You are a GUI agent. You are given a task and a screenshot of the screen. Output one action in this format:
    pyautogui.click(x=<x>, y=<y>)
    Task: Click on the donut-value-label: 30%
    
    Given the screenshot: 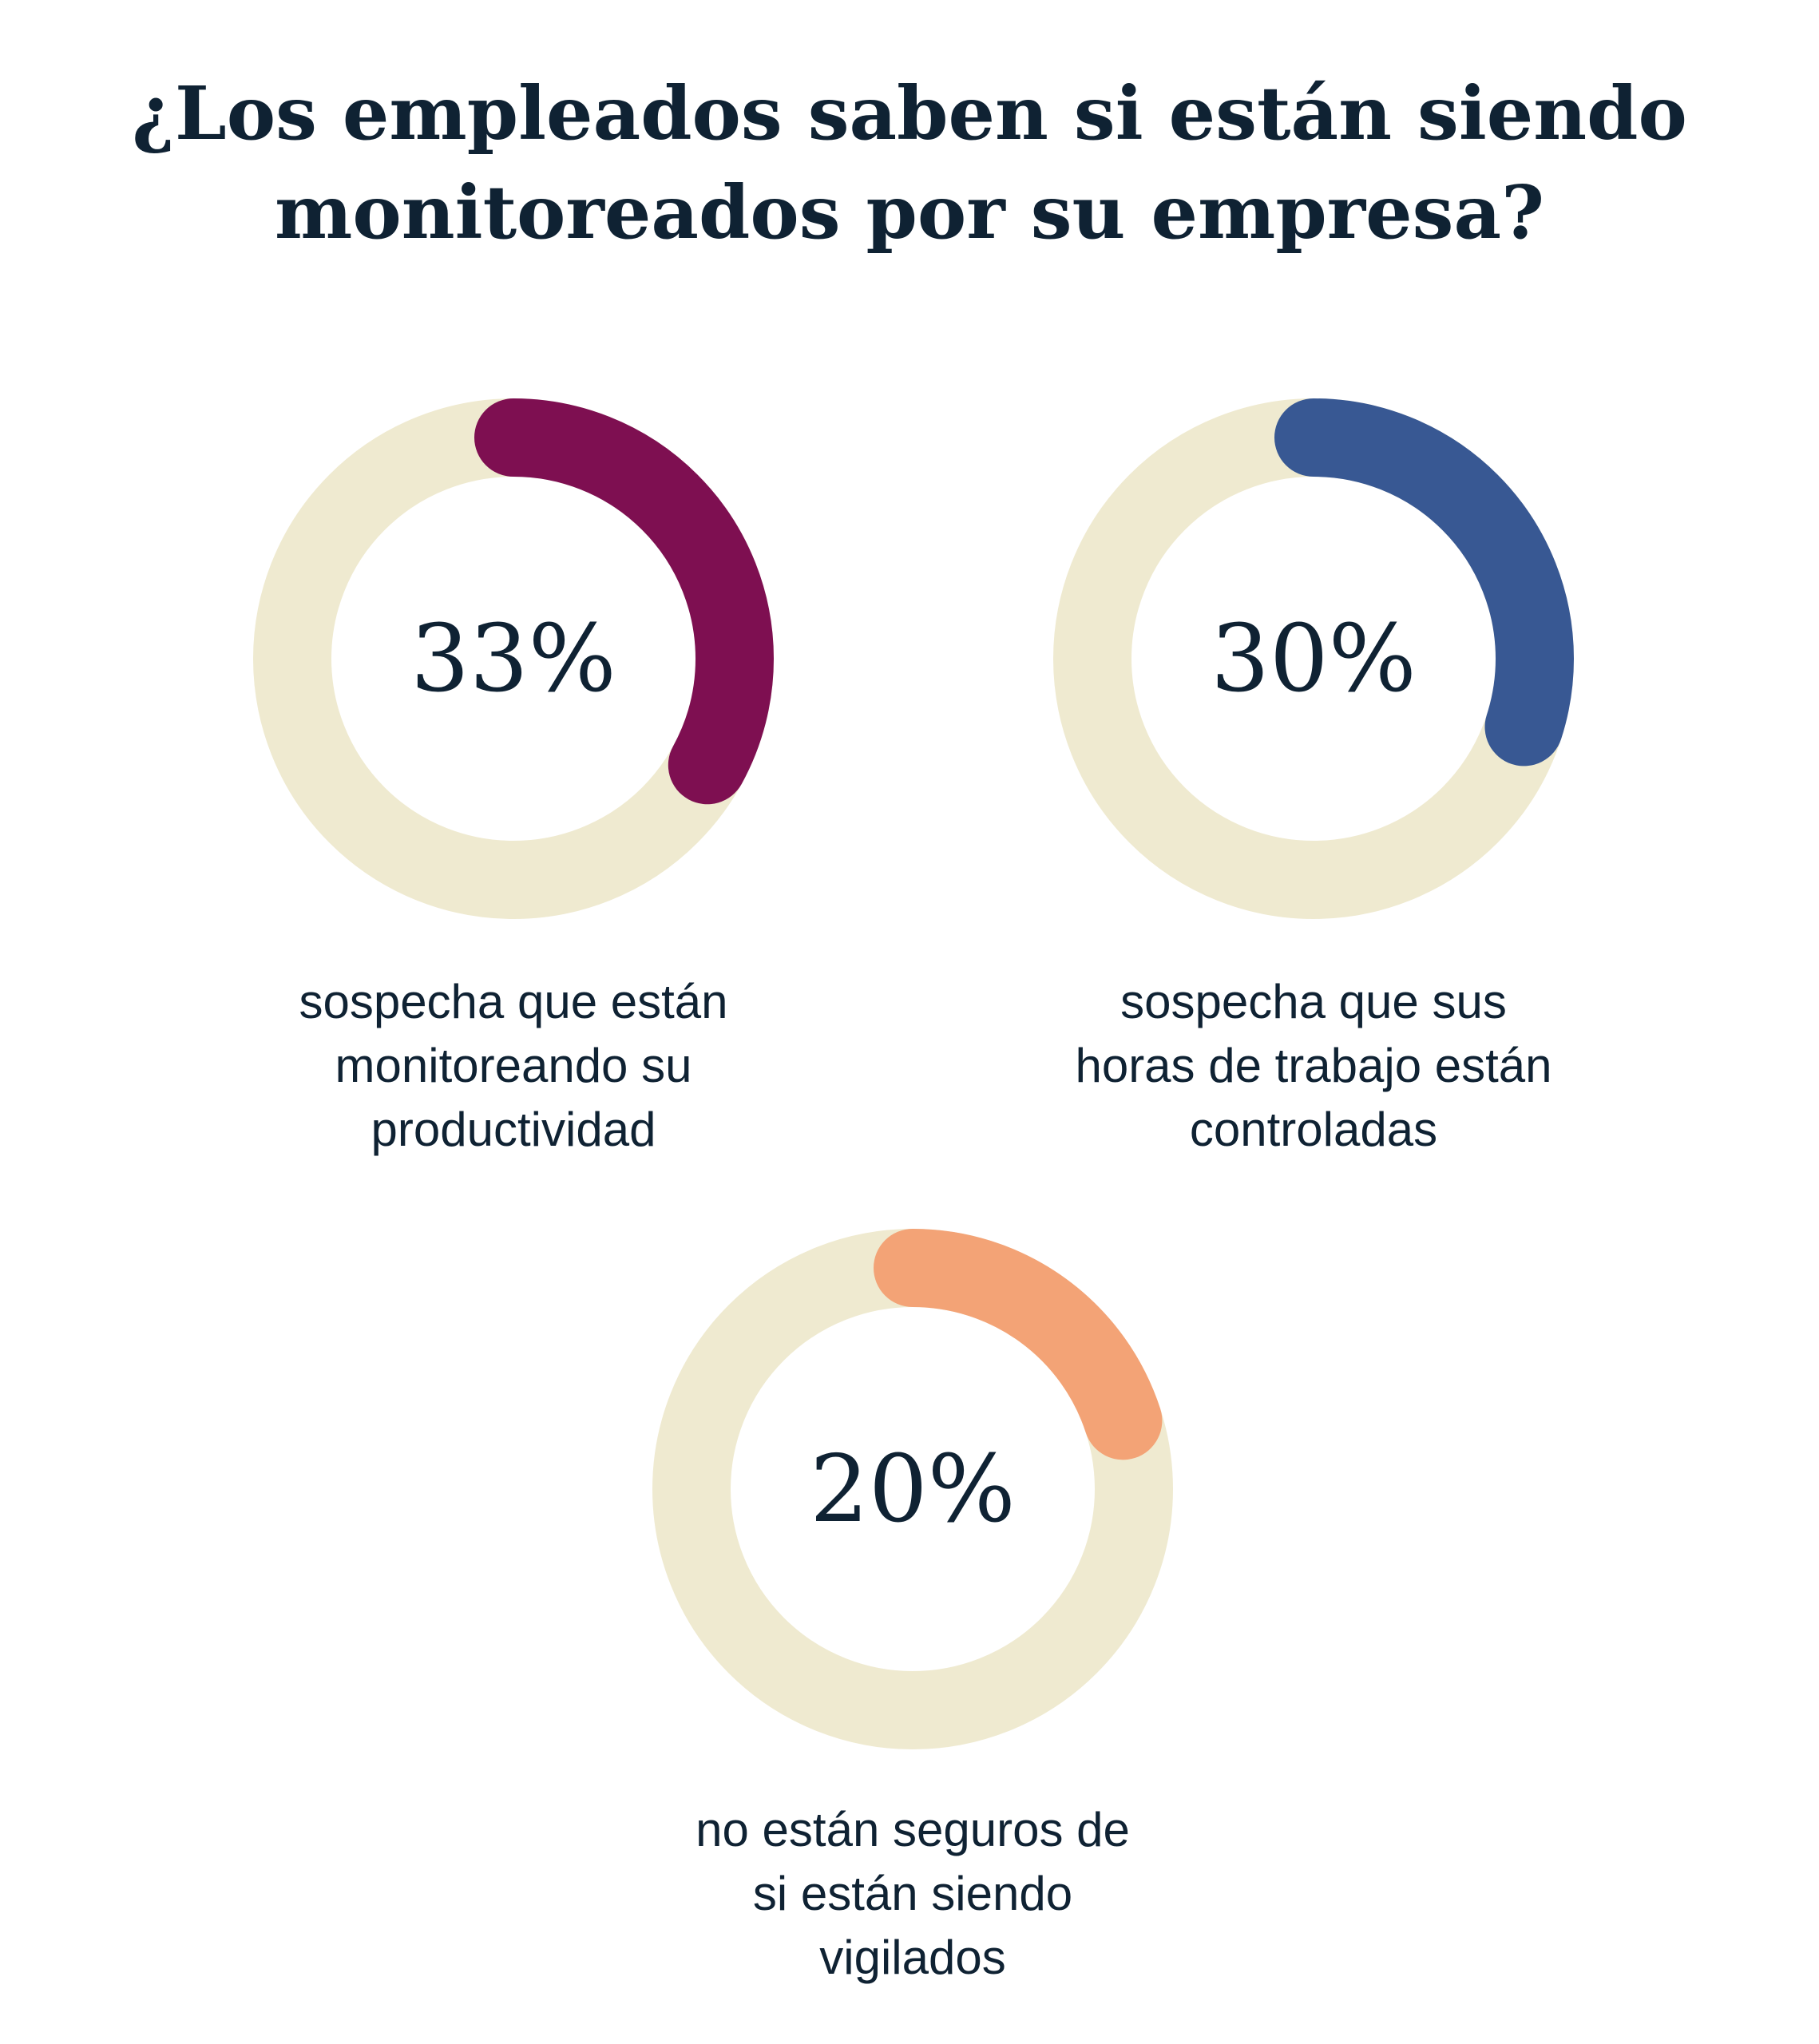 What is the action you would take?
    pyautogui.click(x=1314, y=659)
    